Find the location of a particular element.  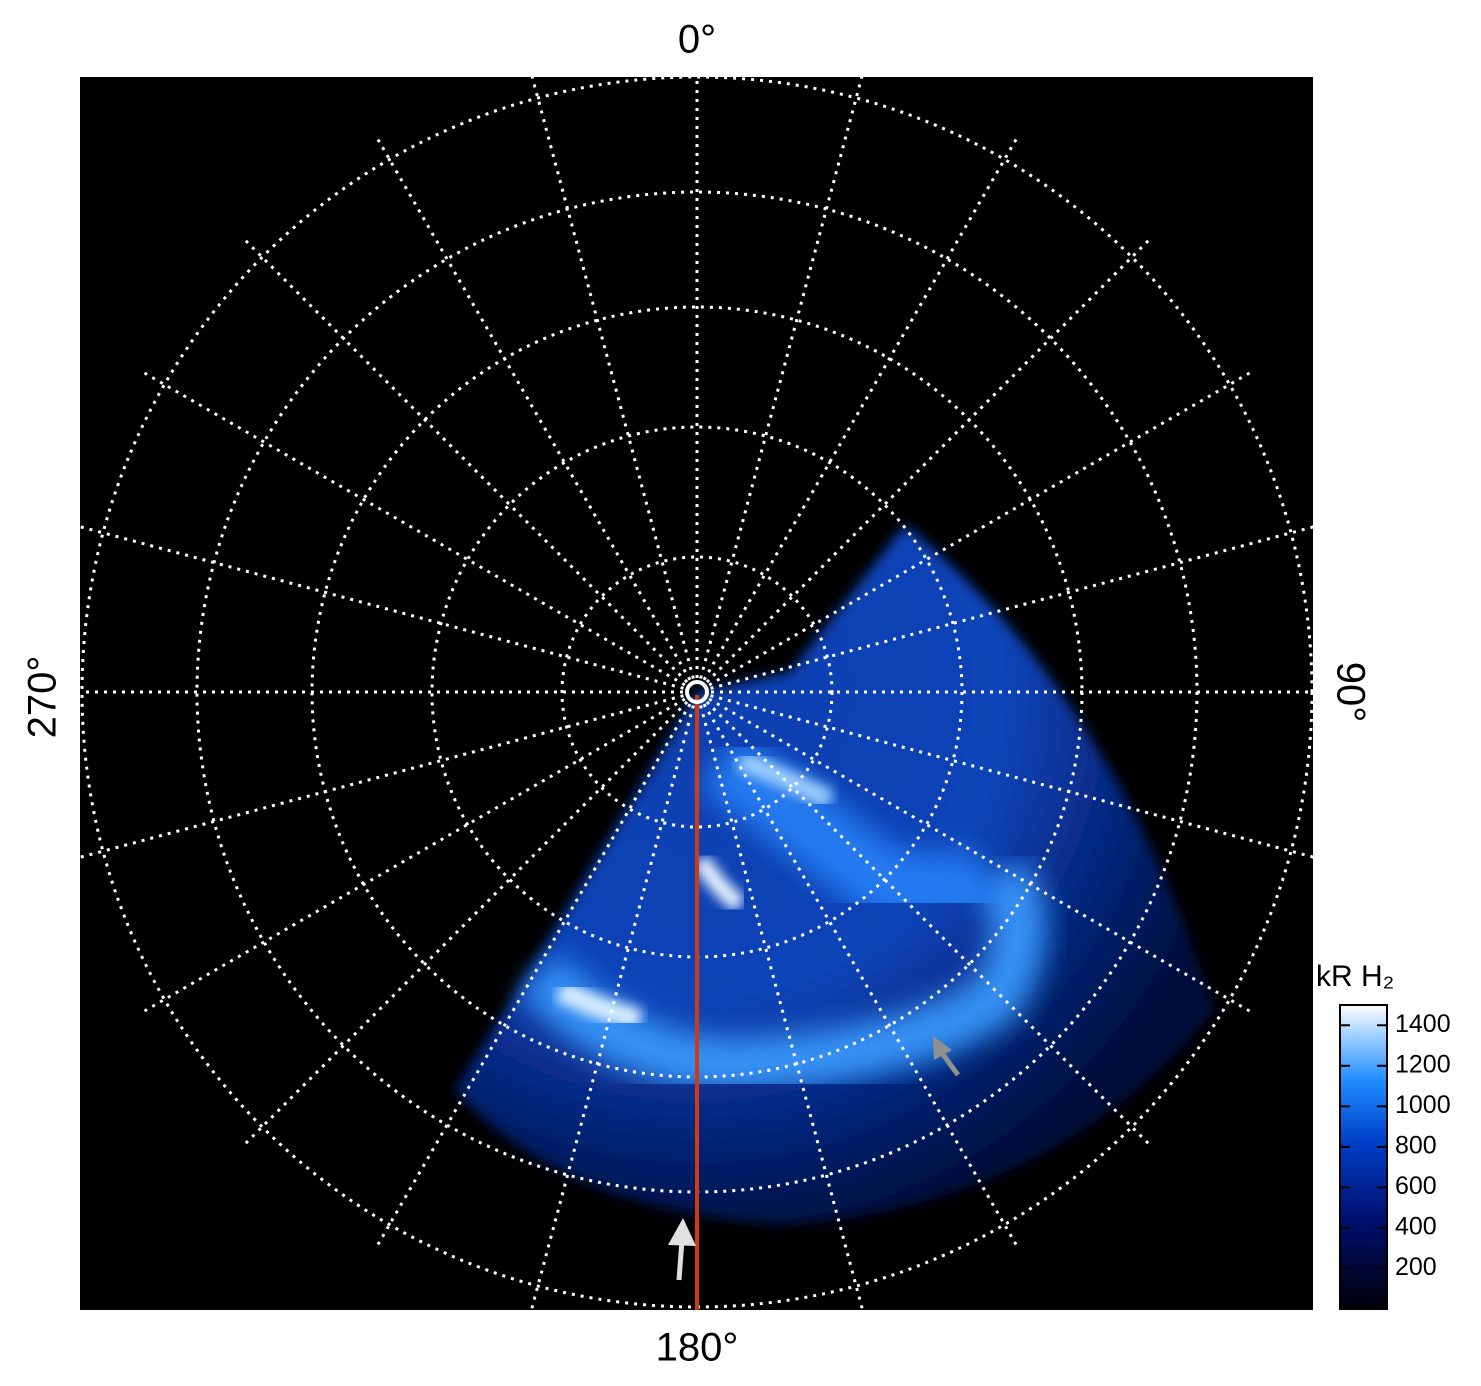

colorbar-tick-label: 800 is located at coordinates (1416, 1145).